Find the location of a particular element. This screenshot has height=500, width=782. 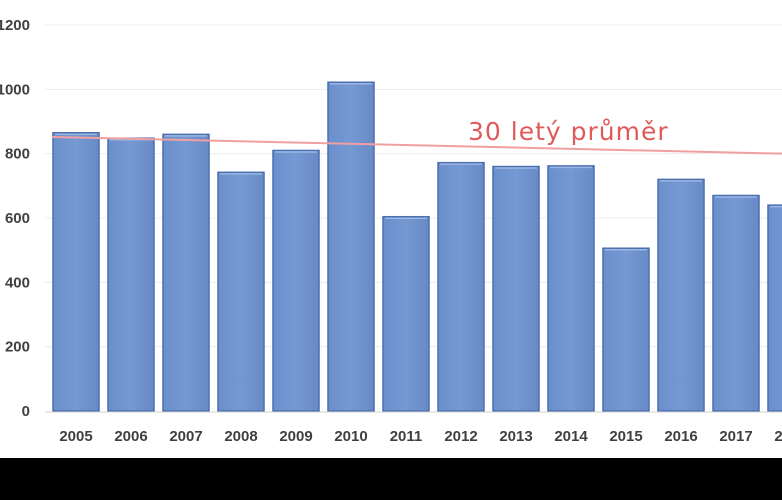

x-tick-label: 2006 is located at coordinates (130, 436).